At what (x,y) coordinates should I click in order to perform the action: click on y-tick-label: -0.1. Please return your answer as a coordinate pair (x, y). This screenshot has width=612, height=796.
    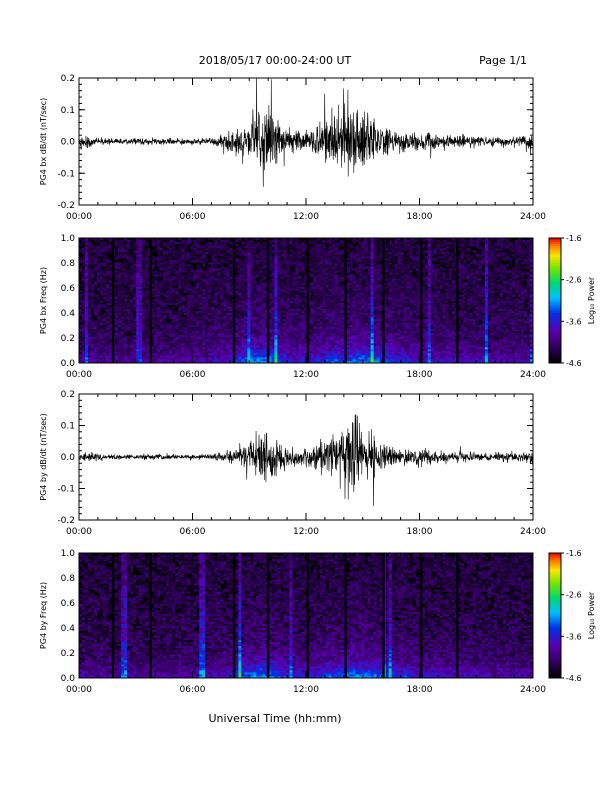
    Looking at the image, I should click on (66, 174).